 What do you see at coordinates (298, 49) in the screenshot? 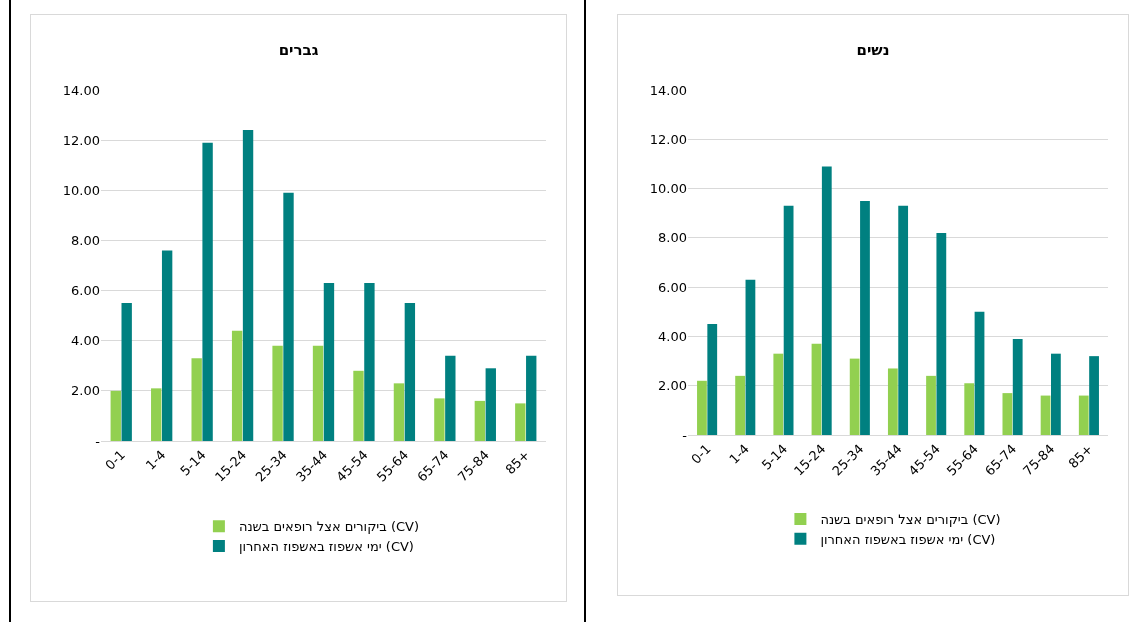
I see `chart-title: גברים` at bounding box center [298, 49].